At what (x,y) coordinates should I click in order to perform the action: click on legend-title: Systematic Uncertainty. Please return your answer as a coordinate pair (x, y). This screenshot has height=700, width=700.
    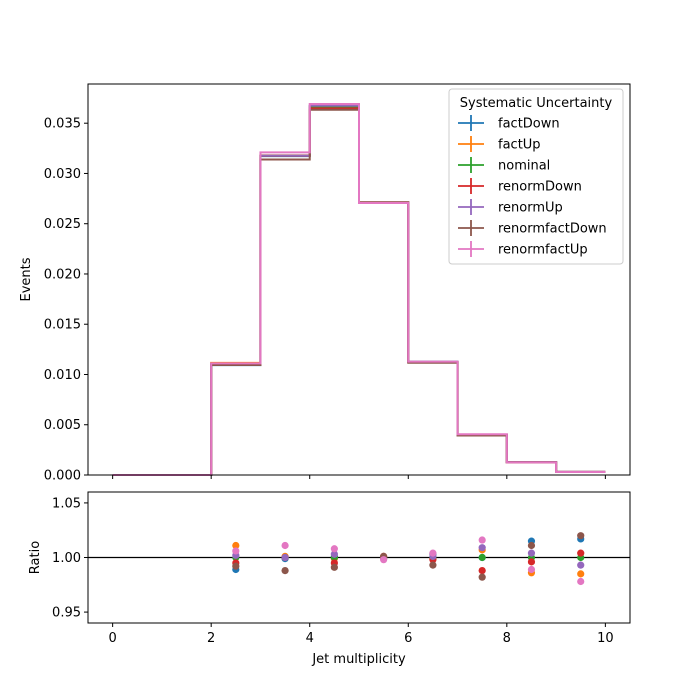
    Looking at the image, I should click on (536, 103).